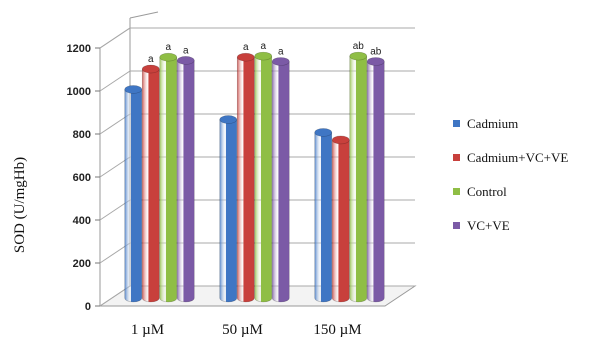 This screenshot has width=593, height=340. What do you see at coordinates (79, 92) in the screenshot?
I see `y-tick-label: 1000` at bounding box center [79, 92].